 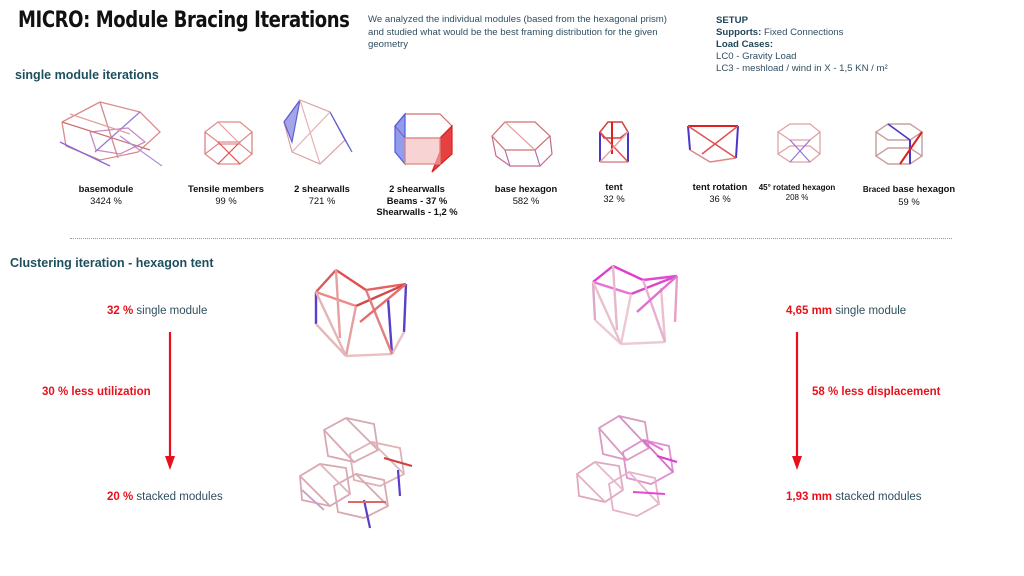 I want to click on left-reduction-text: 30 % less utilization, so click(x=96, y=392).